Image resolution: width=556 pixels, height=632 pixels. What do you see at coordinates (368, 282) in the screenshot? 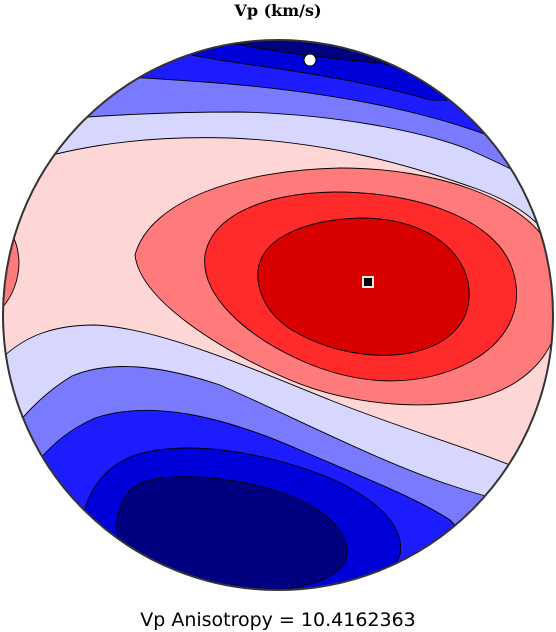
I see `max-marker-square` at bounding box center [368, 282].